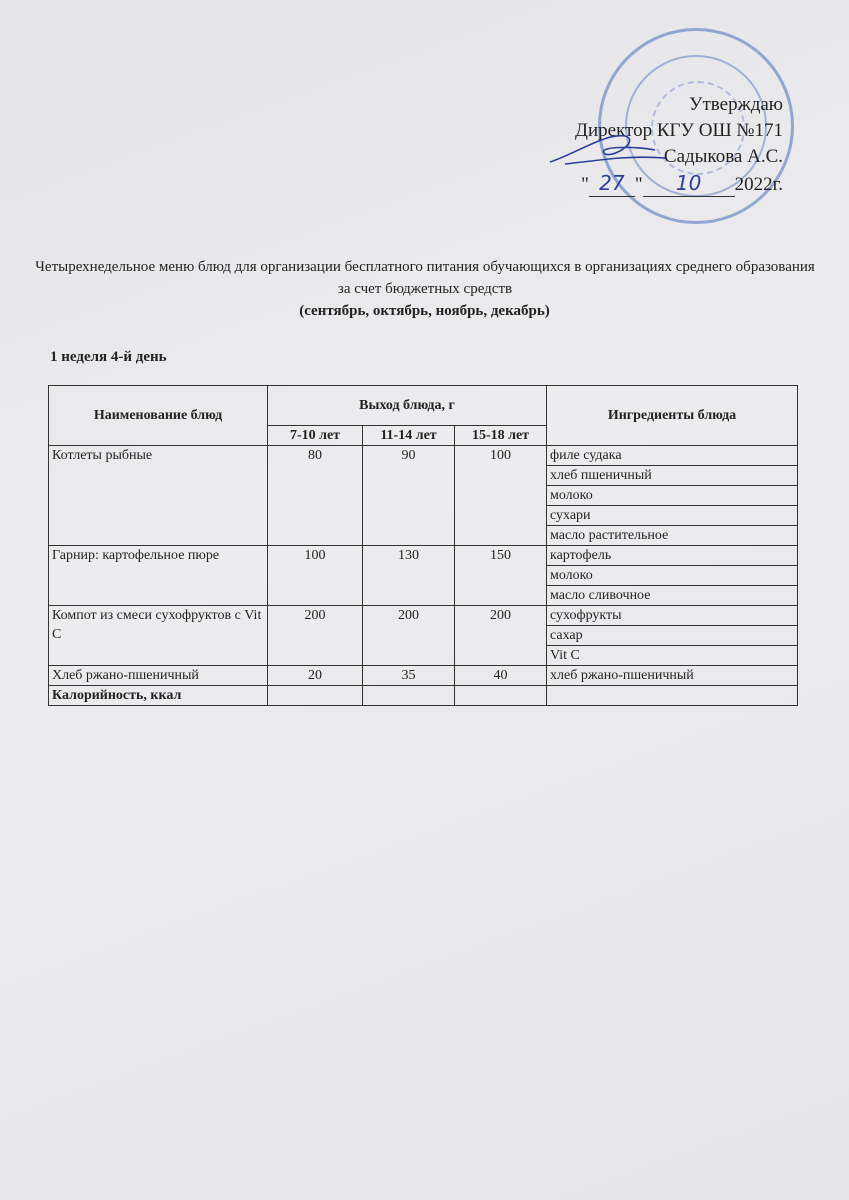 The width and height of the screenshot is (849, 1200). Describe the element at coordinates (500, 675) in the screenshot. I see `yield-15-18: 40` at that location.